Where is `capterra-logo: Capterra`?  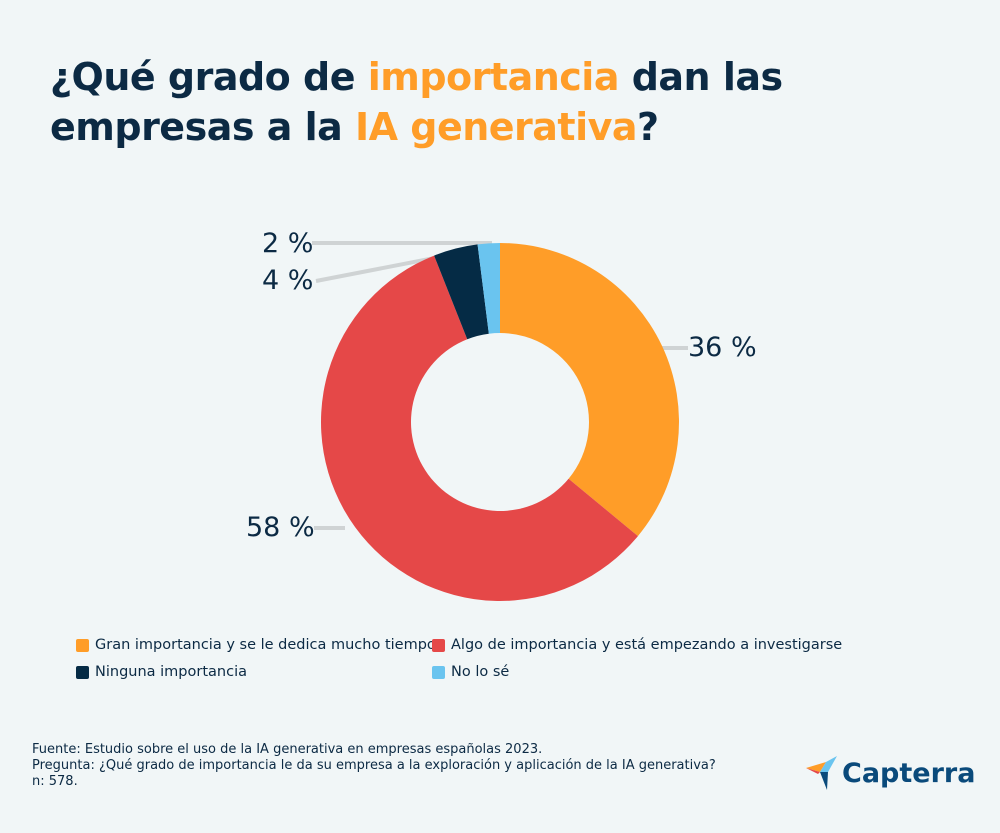 capterra-logo: Capterra is located at coordinates (890, 773).